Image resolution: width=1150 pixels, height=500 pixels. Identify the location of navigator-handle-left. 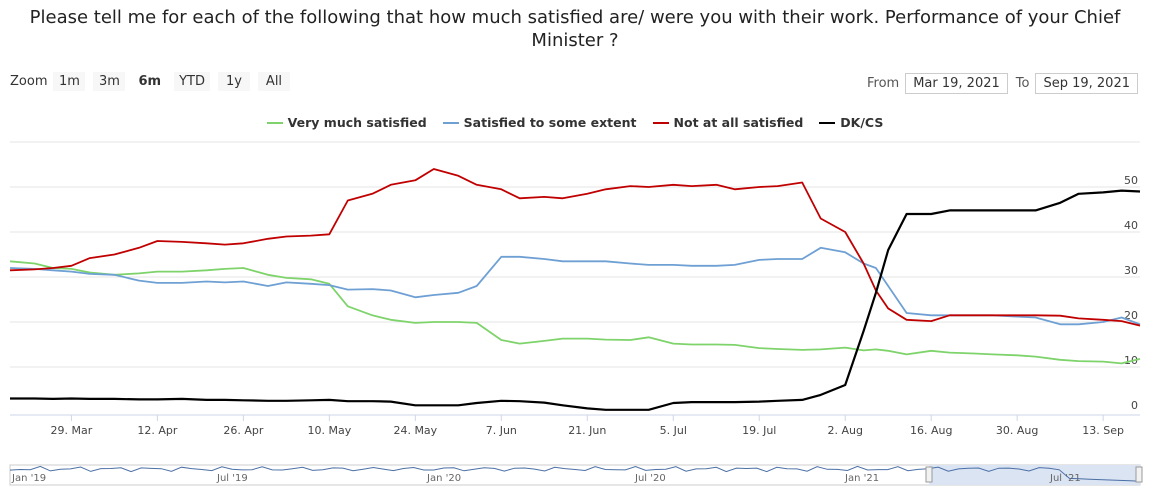
(929, 474).